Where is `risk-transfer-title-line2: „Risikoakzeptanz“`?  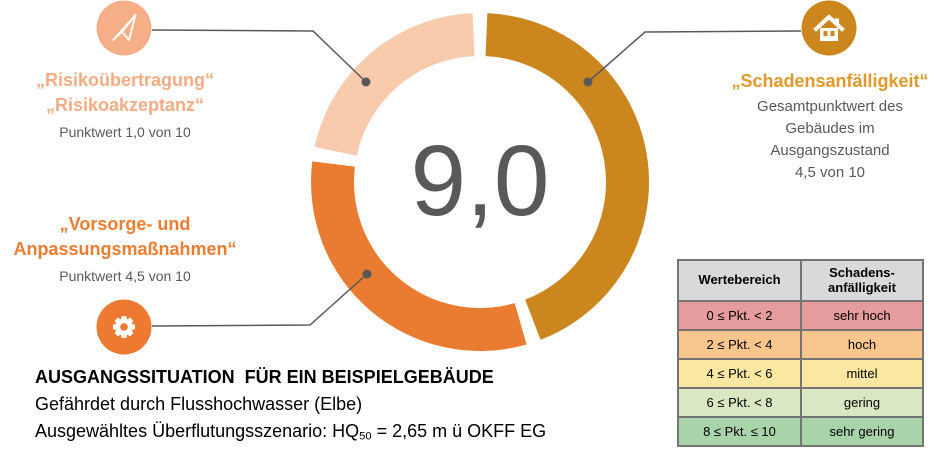 risk-transfer-title-line2: „Risikoakzeptanz“ is located at coordinates (125, 105).